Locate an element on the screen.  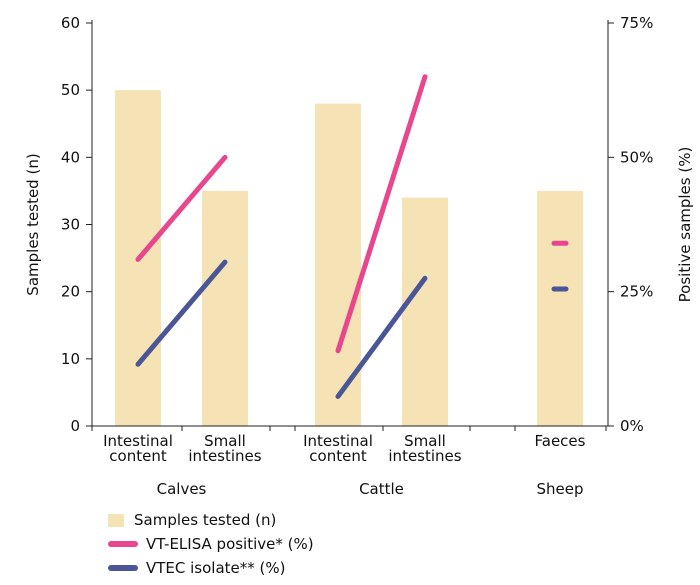
legend-swatch-elisa is located at coordinates (123, 544).